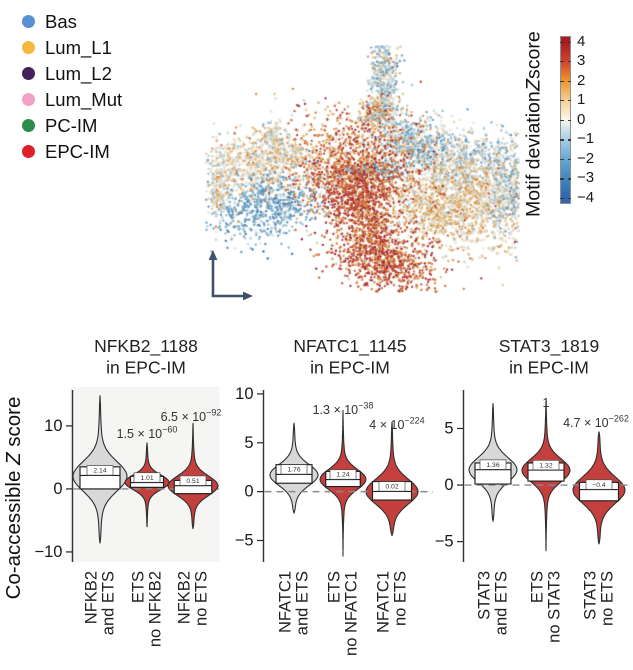  I want to click on legend-item-lum_l1: Lum_L1, so click(72, 47).